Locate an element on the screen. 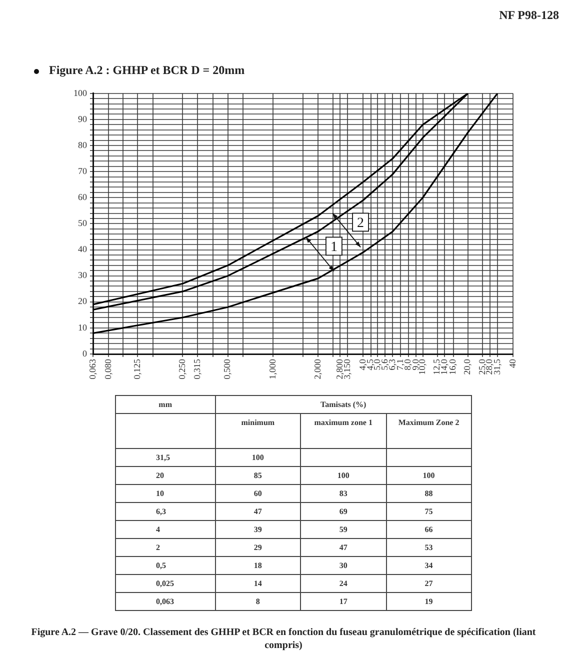 The width and height of the screenshot is (567, 671). text: minimum is located at coordinates (258, 431).